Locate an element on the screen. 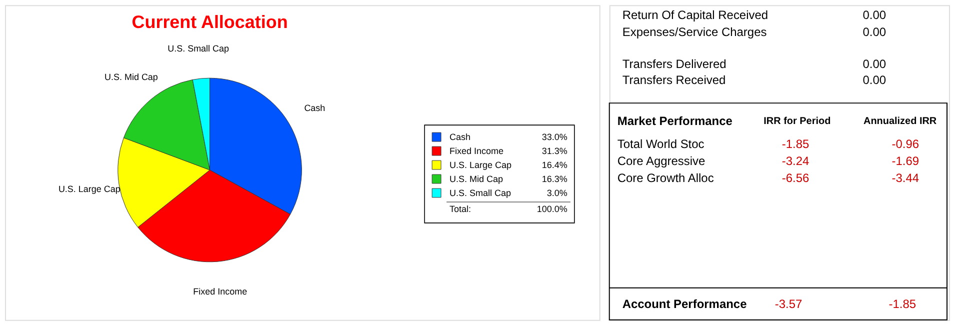 The height and width of the screenshot is (325, 954). text: 100.0% is located at coordinates (552, 209).